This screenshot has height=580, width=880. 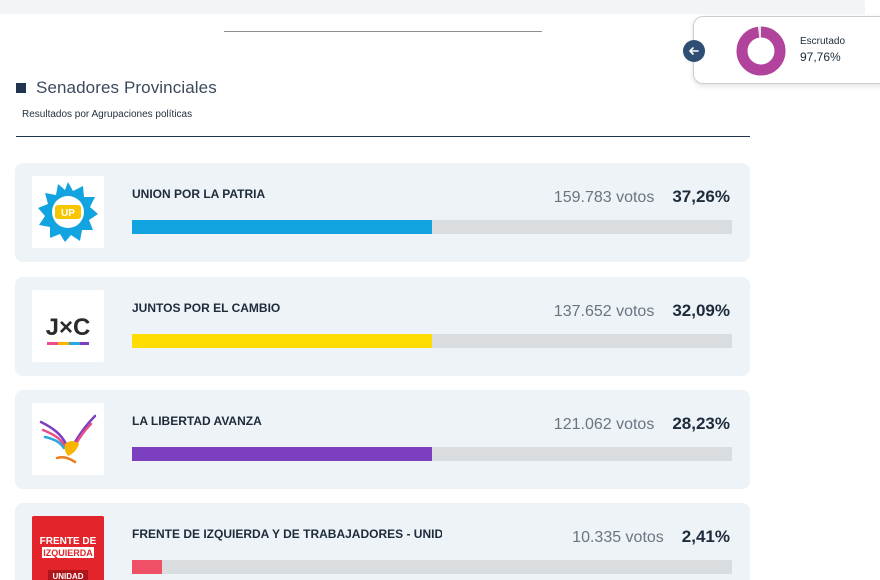 What do you see at coordinates (382, 439) in the screenshot?
I see `result-card: LA LIBERTAD AVANZA 121.062 votos 28,23%` at bounding box center [382, 439].